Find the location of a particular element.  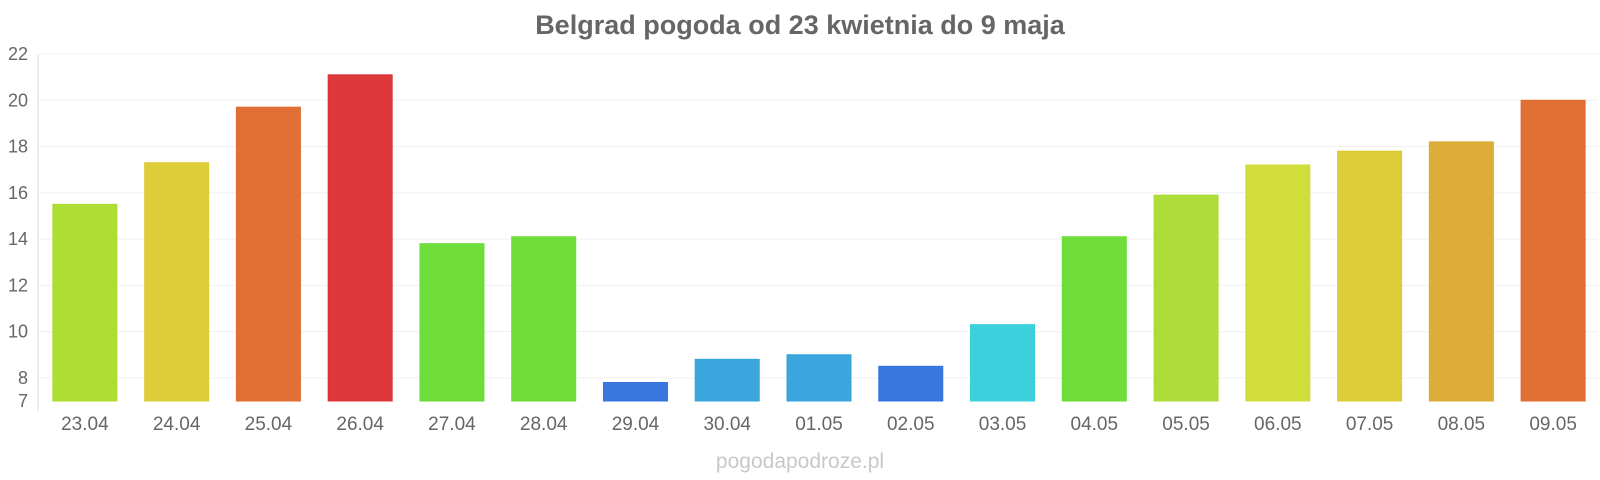

x-tick-label: 29.04 is located at coordinates (636, 424).